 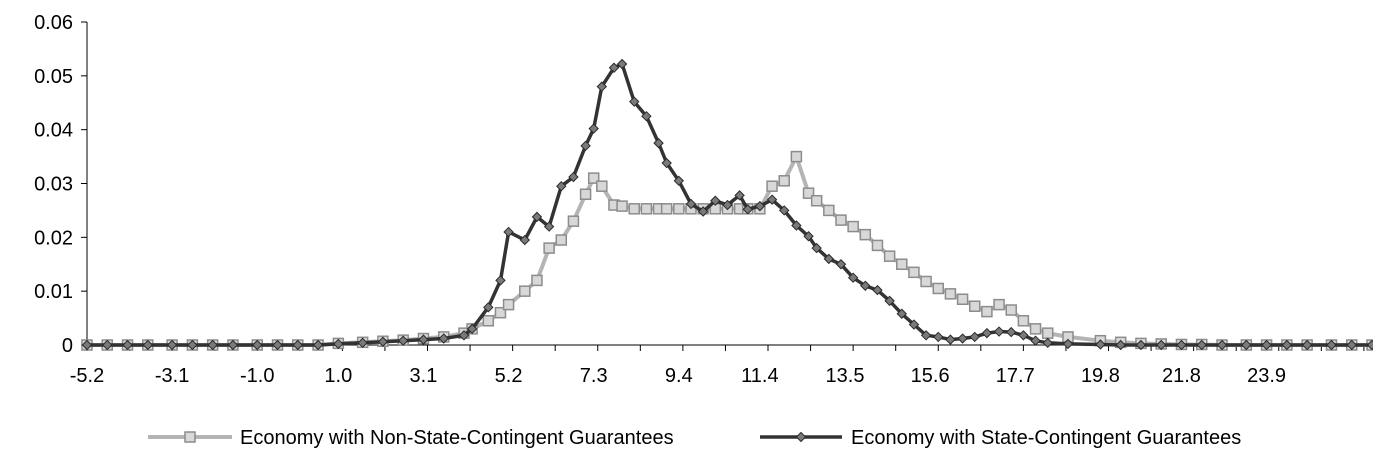 I want to click on x-tick-label: 19.8, so click(x=1100, y=376).